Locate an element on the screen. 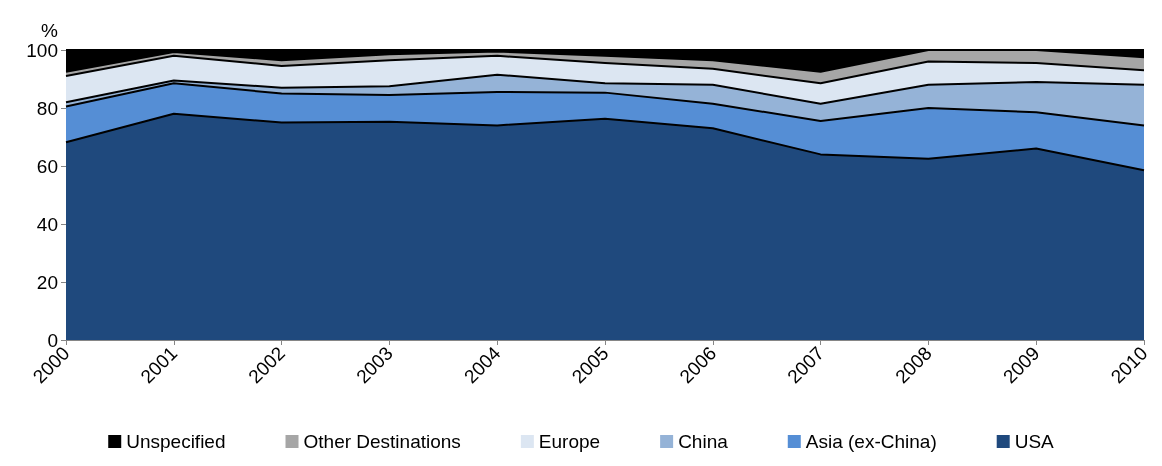 The height and width of the screenshot is (466, 1162). y-tick-label: 60 is located at coordinates (47, 166).